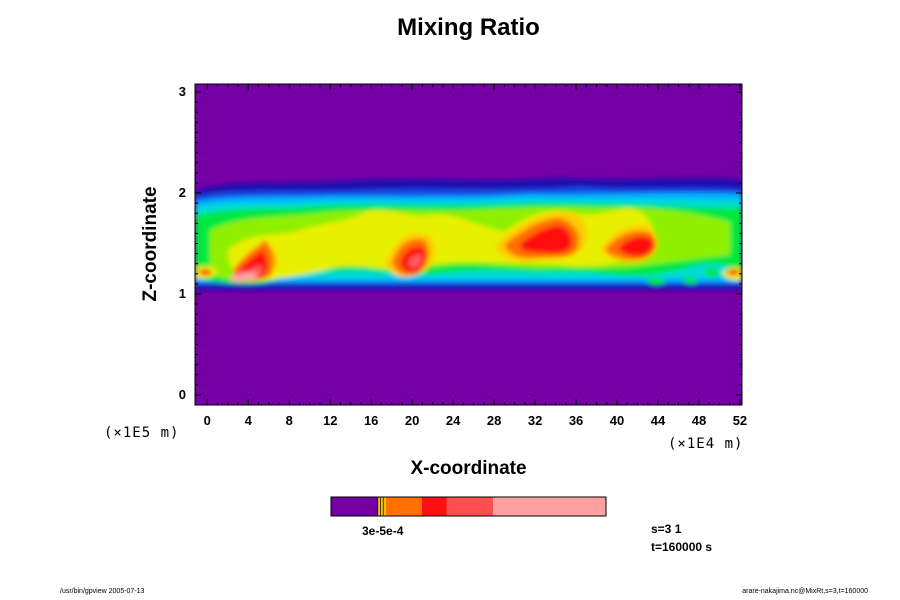 The height and width of the screenshot is (600, 900). What do you see at coordinates (666, 529) in the screenshot?
I see `info-step: s=3 1` at bounding box center [666, 529].